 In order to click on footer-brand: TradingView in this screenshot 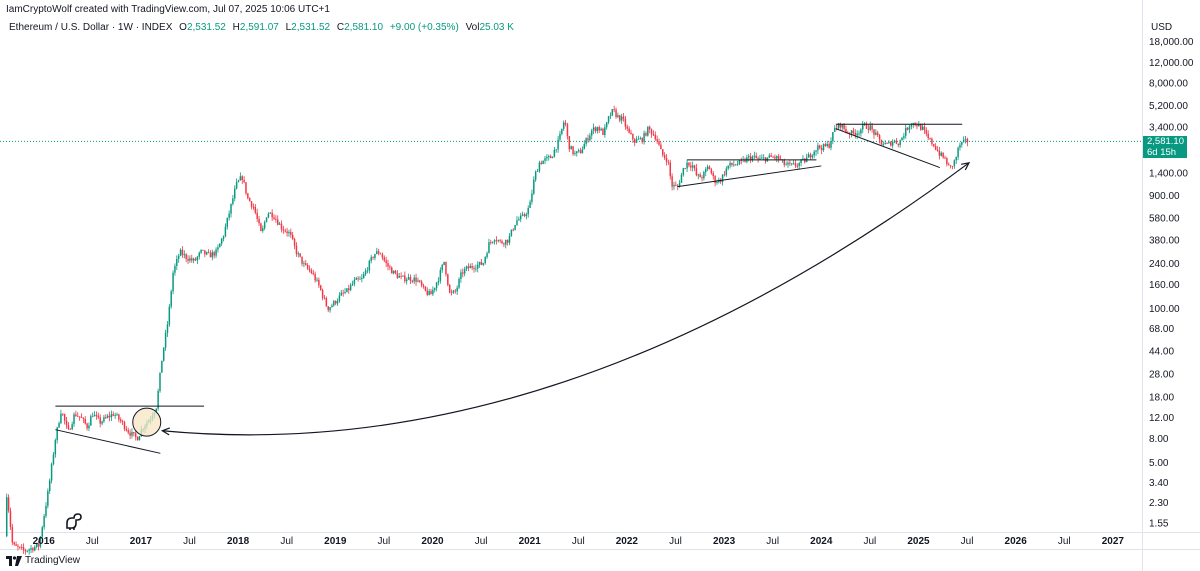, I will do `click(53, 560)`.